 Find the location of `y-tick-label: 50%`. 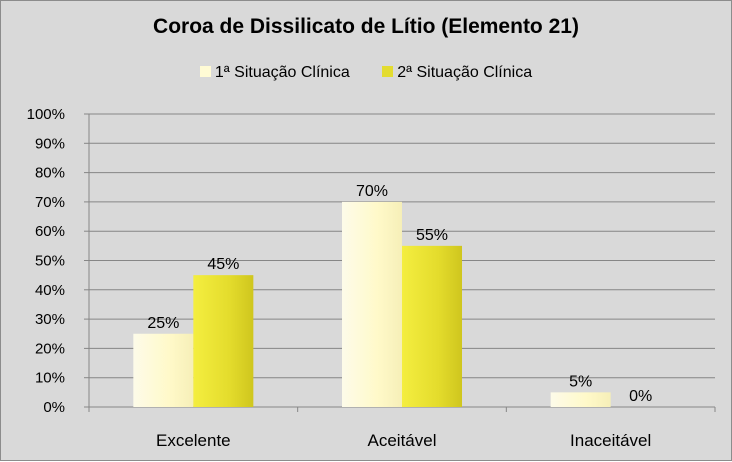

y-tick-label: 50% is located at coordinates (50, 261).